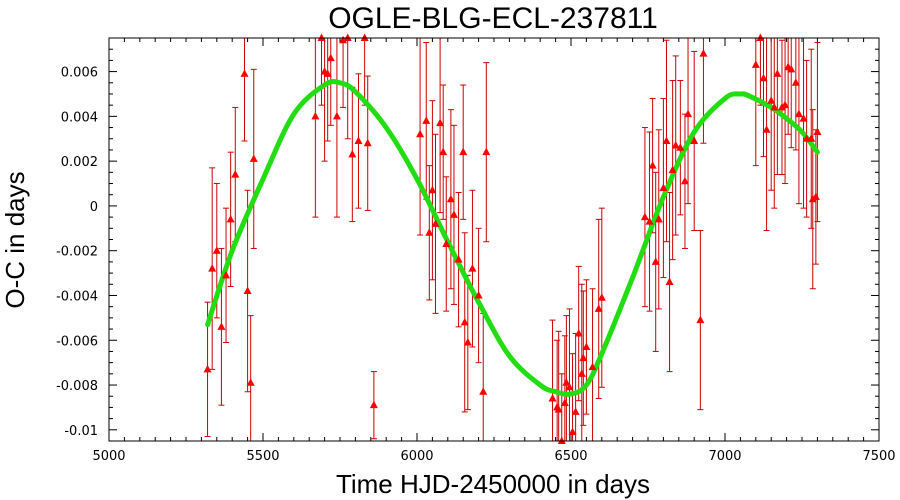  I want to click on x-tick-label: 7500, so click(878, 456).